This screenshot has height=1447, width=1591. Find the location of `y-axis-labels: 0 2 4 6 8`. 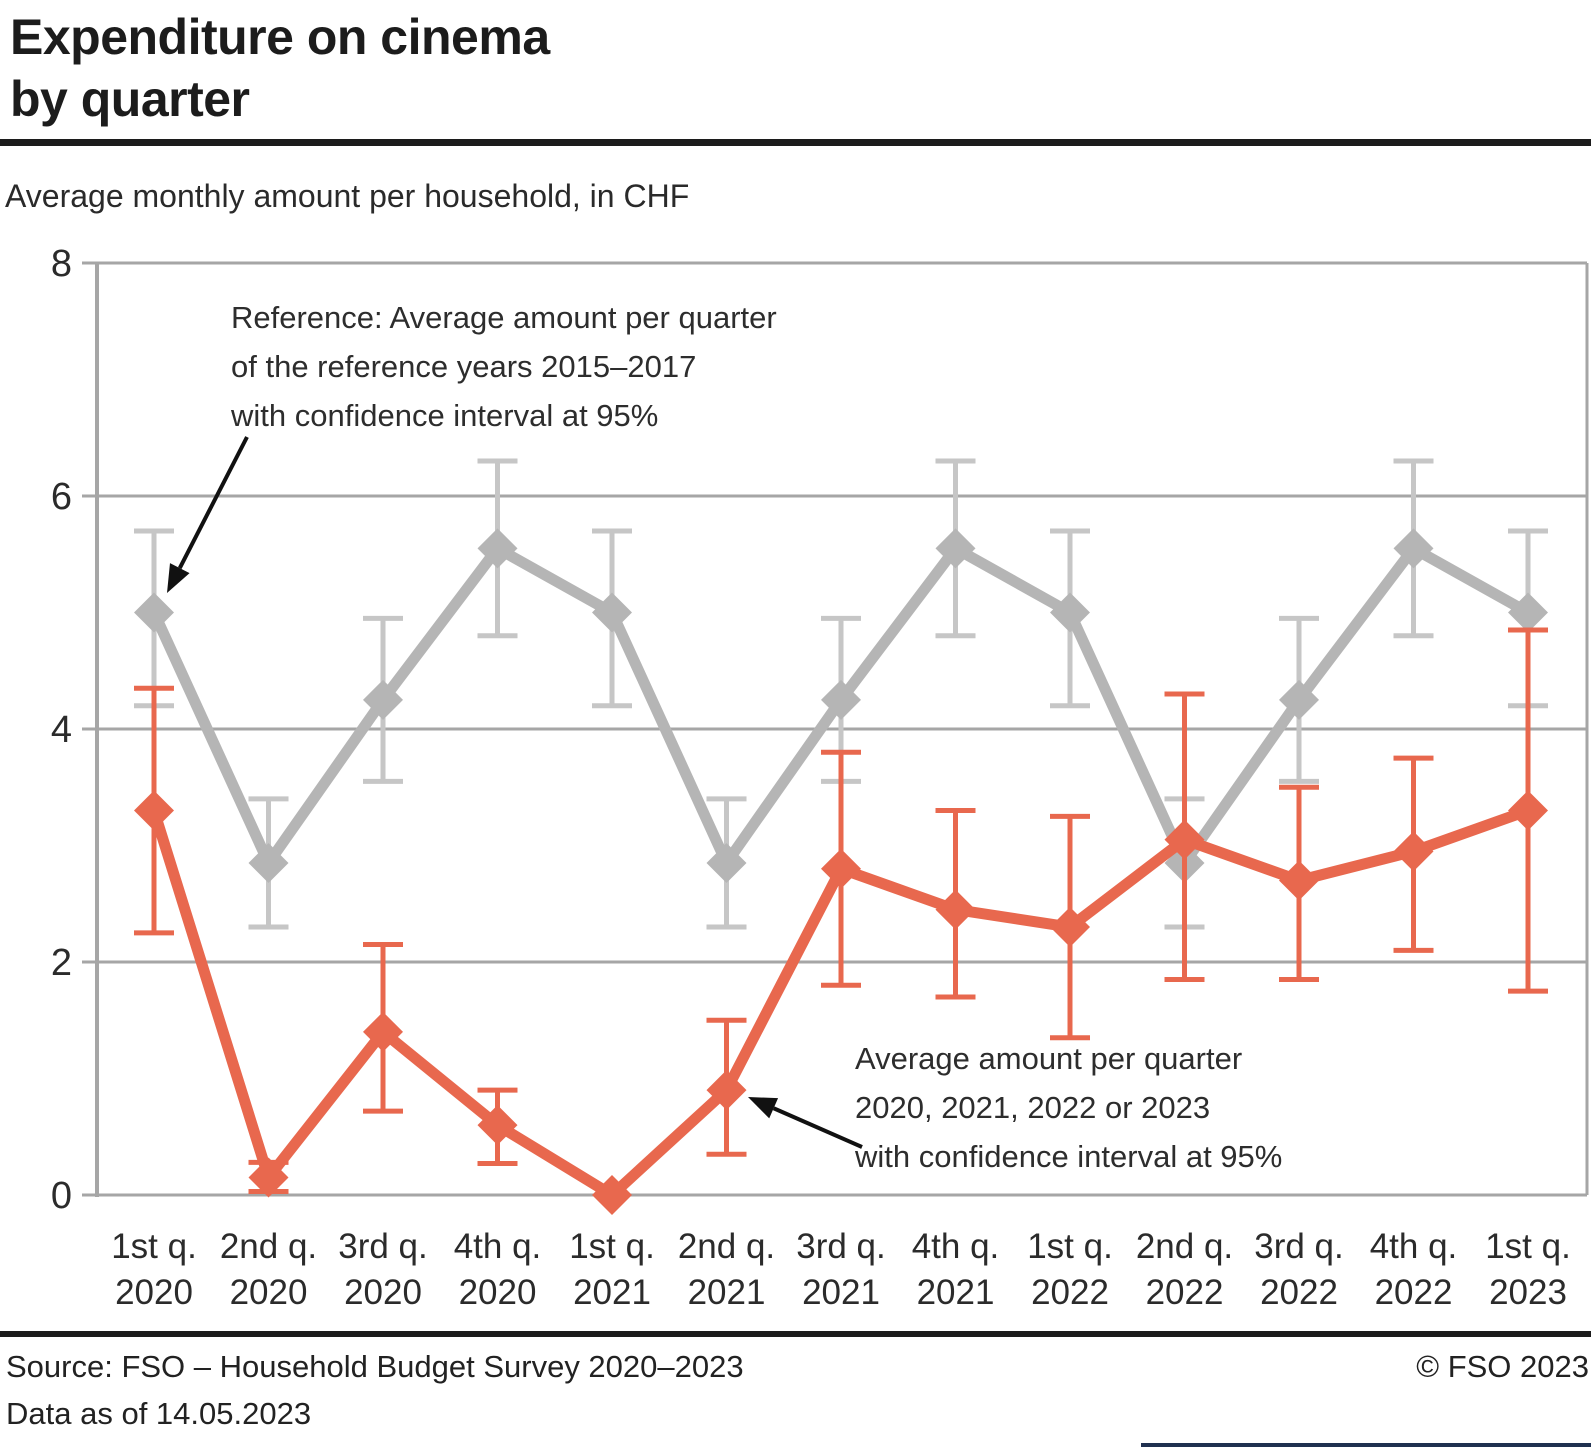

y-axis-labels: 0 2 4 6 8 is located at coordinates (61, 730).